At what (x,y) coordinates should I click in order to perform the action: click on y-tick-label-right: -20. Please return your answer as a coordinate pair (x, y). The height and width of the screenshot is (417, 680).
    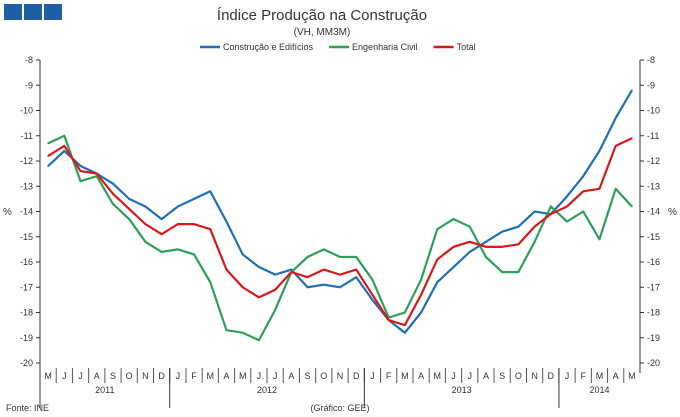
    Looking at the image, I should click on (653, 363).